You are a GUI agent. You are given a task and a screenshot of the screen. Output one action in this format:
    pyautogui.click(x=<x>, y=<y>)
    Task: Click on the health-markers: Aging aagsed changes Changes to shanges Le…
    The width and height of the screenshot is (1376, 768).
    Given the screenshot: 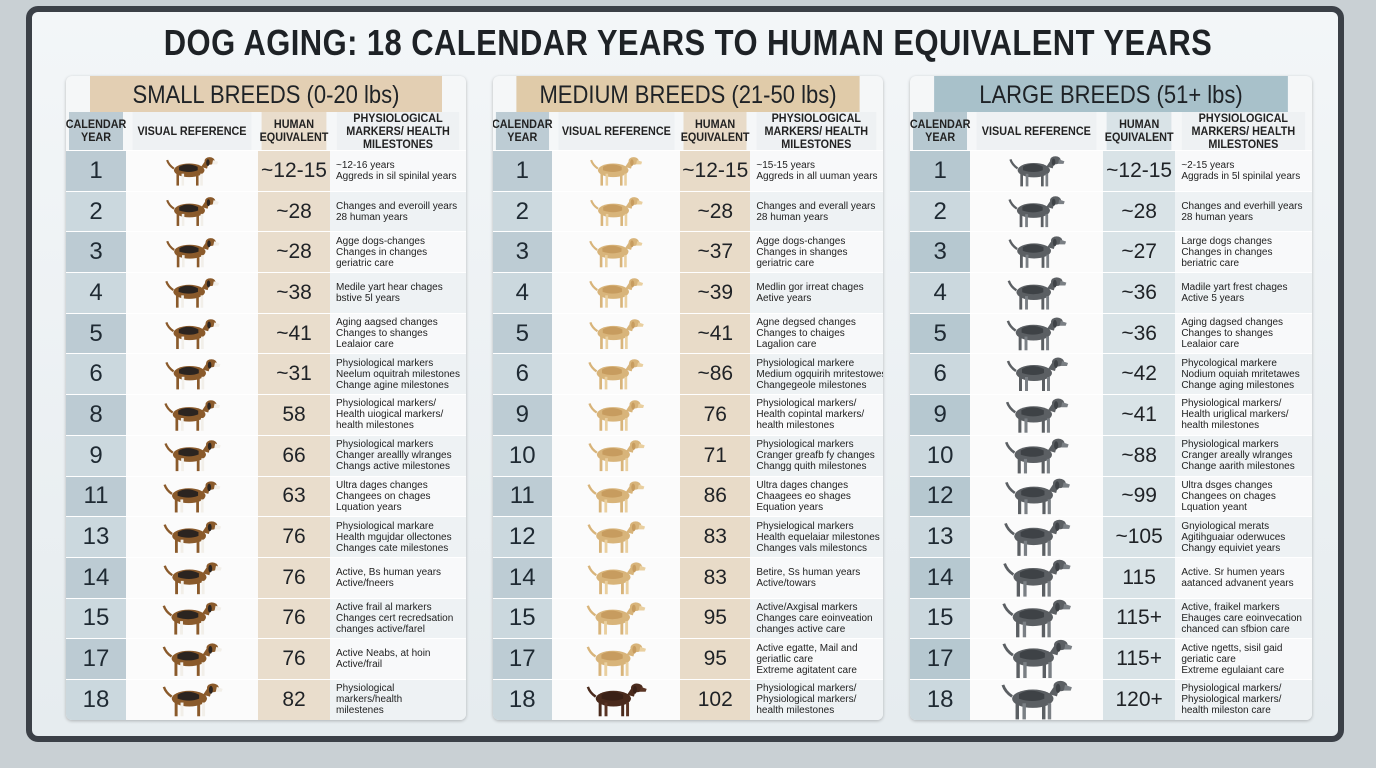 What is the action you would take?
    pyautogui.click(x=398, y=333)
    